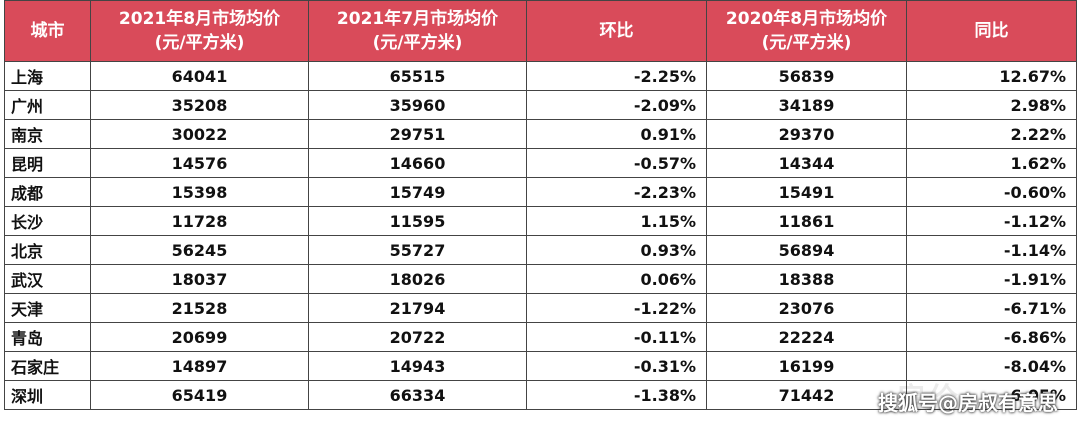 The image size is (1080, 422). I want to click on cell-aug2020: 14344, so click(806, 163).